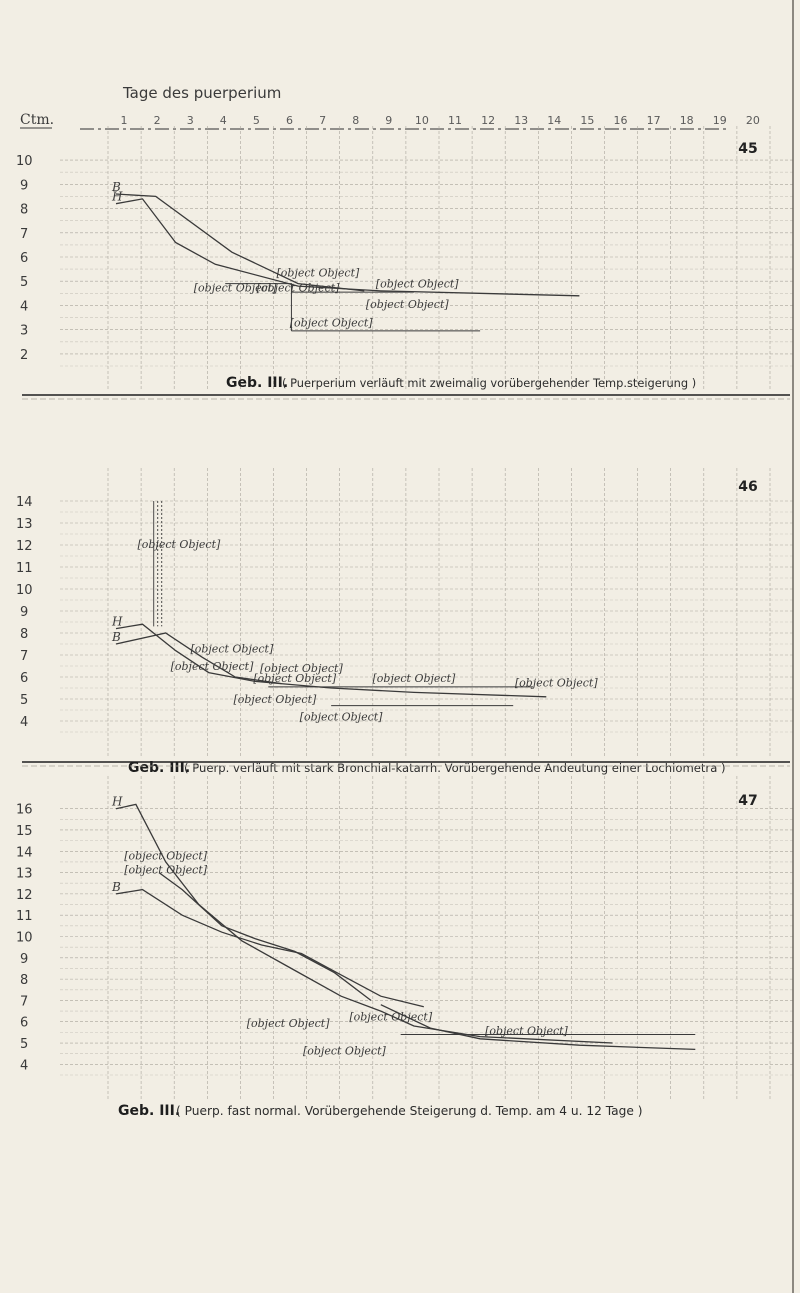  What do you see at coordinates (747, 149) in the screenshot?
I see `plate-number: 45` at bounding box center [747, 149].